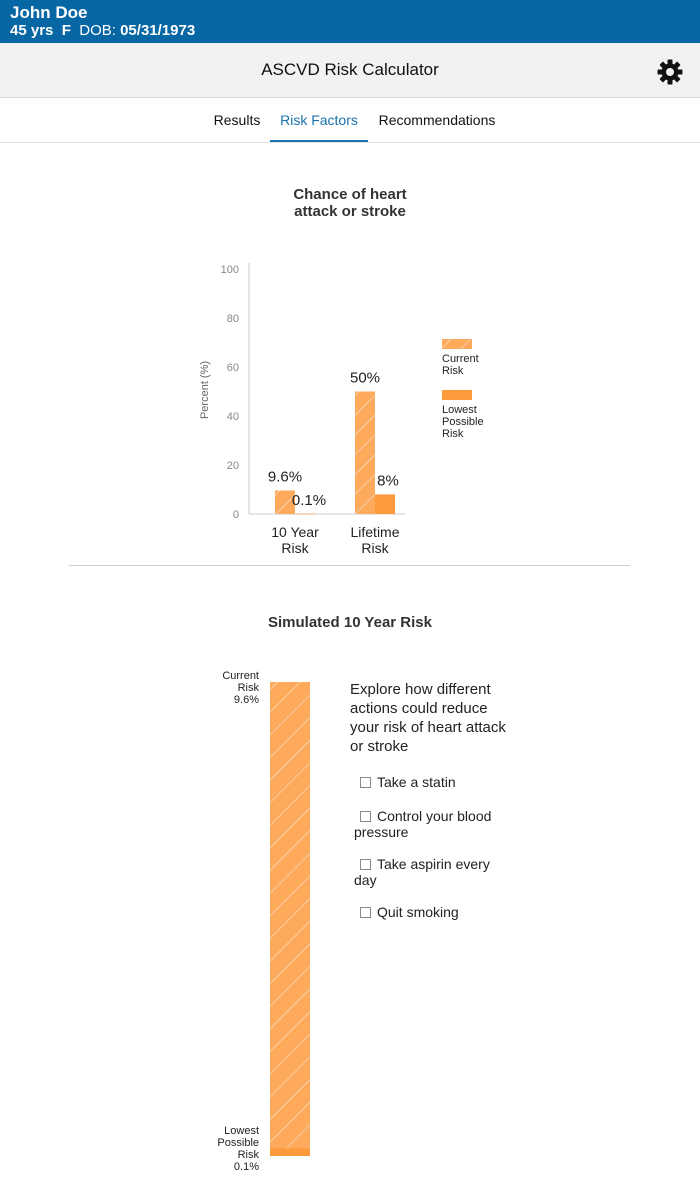  Describe the element at coordinates (230, 270) in the screenshot. I see `y-tick-label: 100` at that location.